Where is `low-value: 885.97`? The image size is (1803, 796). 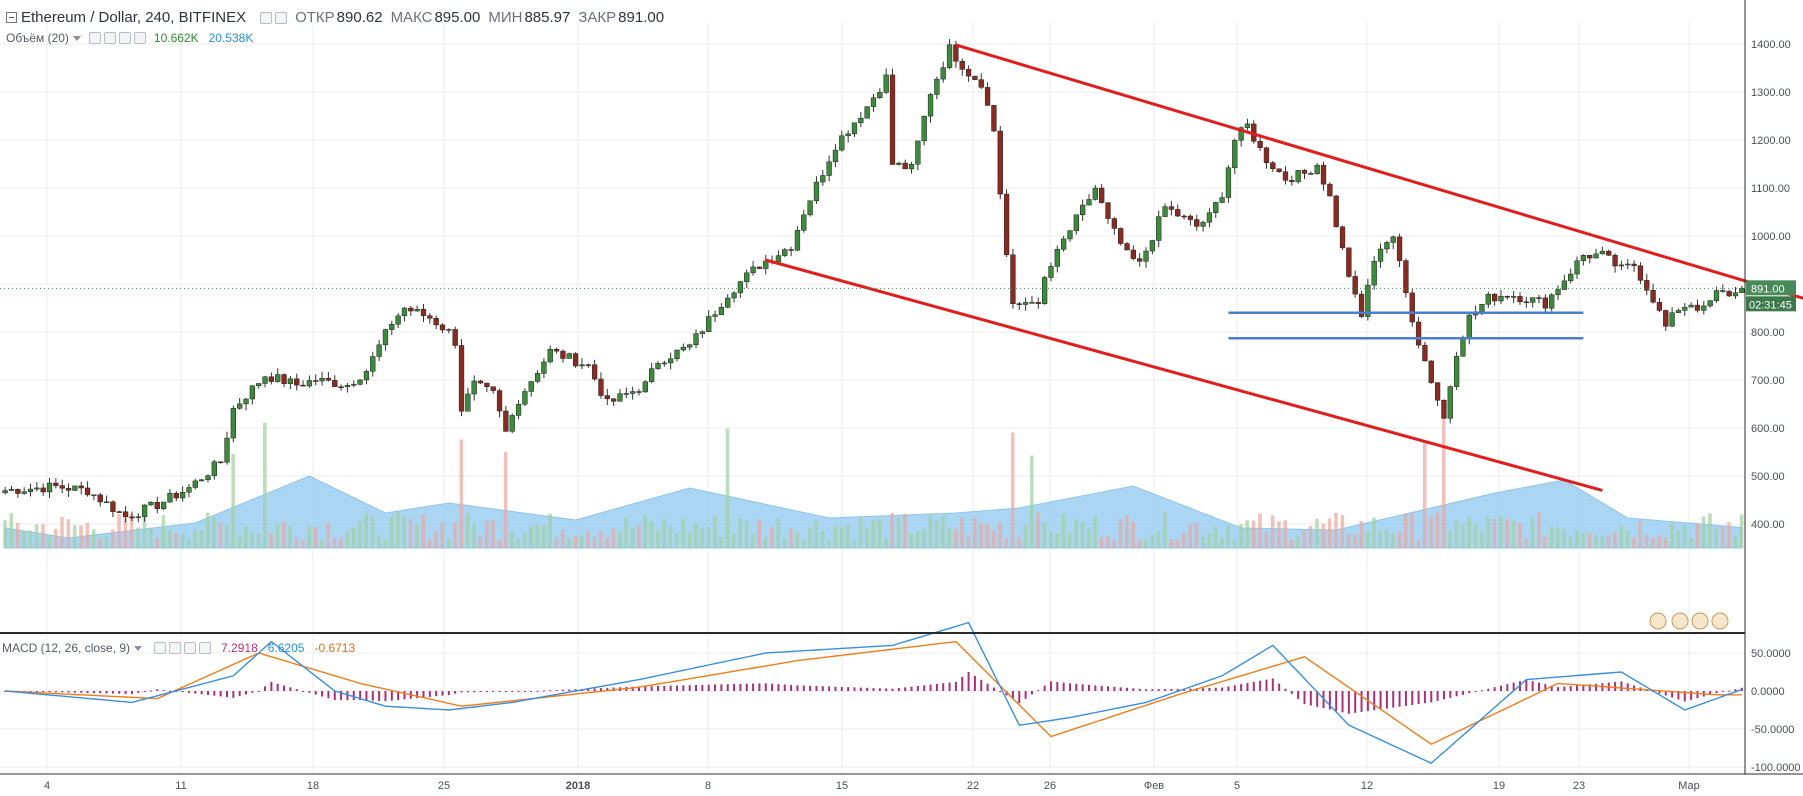 low-value: 885.97 is located at coordinates (547, 17).